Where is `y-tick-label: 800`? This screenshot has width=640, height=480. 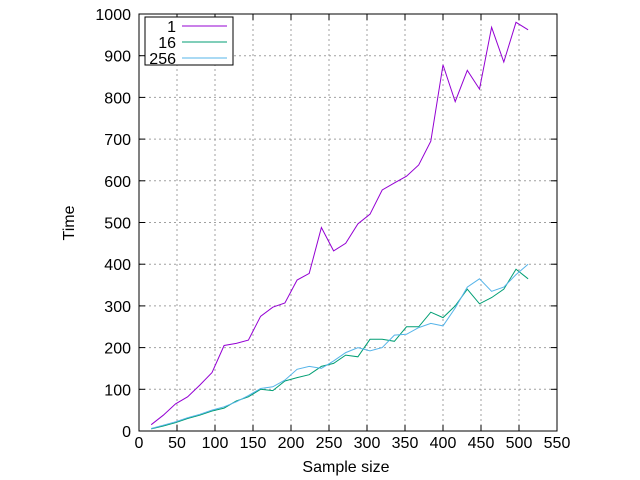
y-tick-label: 800 is located at coordinates (117, 98).